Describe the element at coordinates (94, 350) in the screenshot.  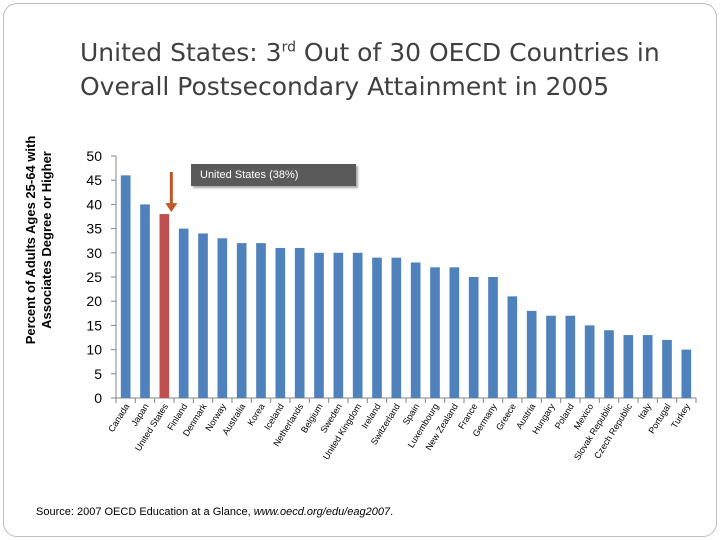
I see `y-tick-label: 10` at that location.